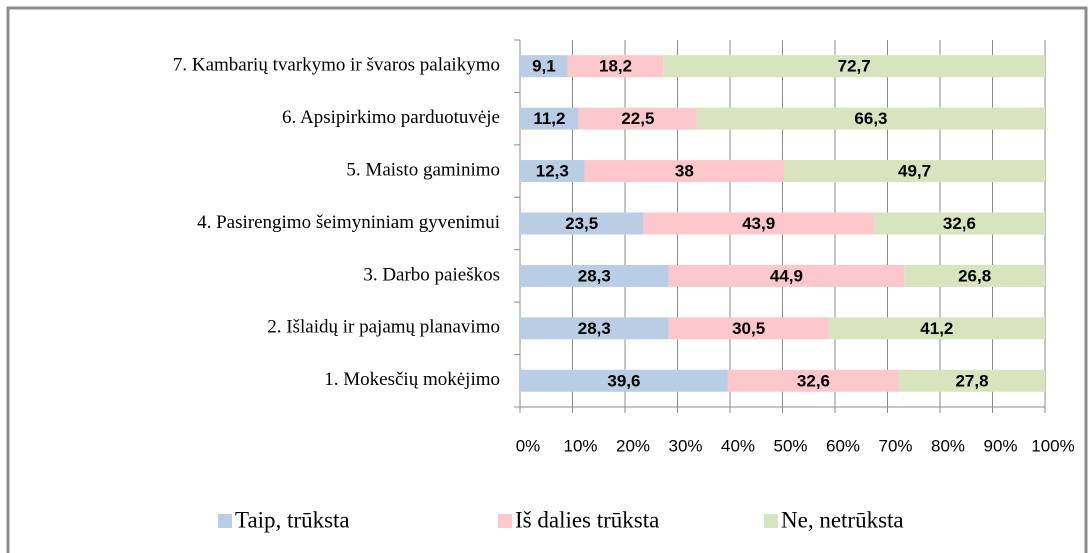  What do you see at coordinates (1000, 445) in the screenshot?
I see `x-tick-label: 90%` at bounding box center [1000, 445].